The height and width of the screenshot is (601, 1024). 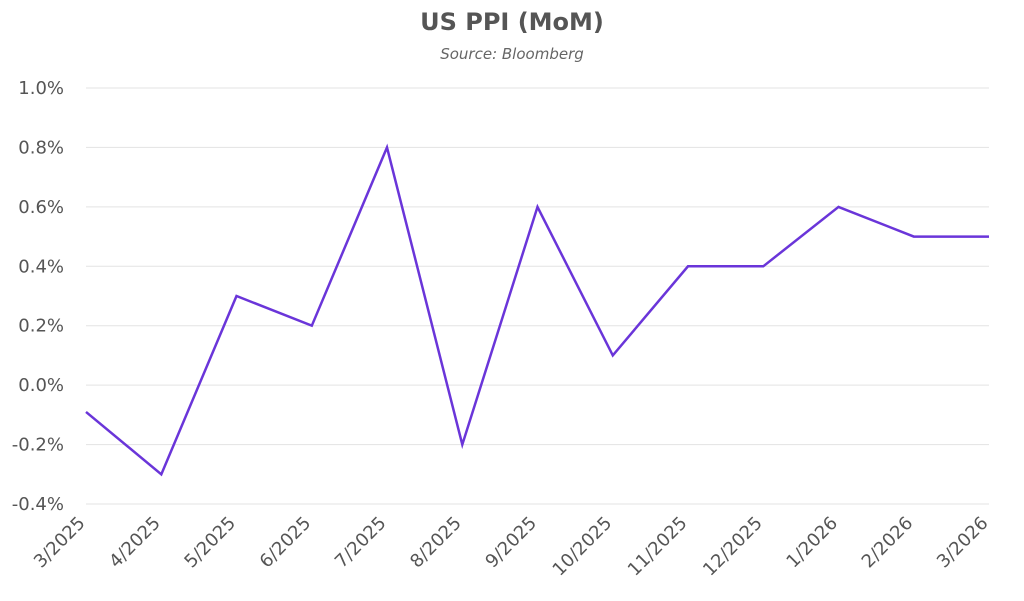 I want to click on chart-title: US PPI (MoM), so click(x=512, y=22).